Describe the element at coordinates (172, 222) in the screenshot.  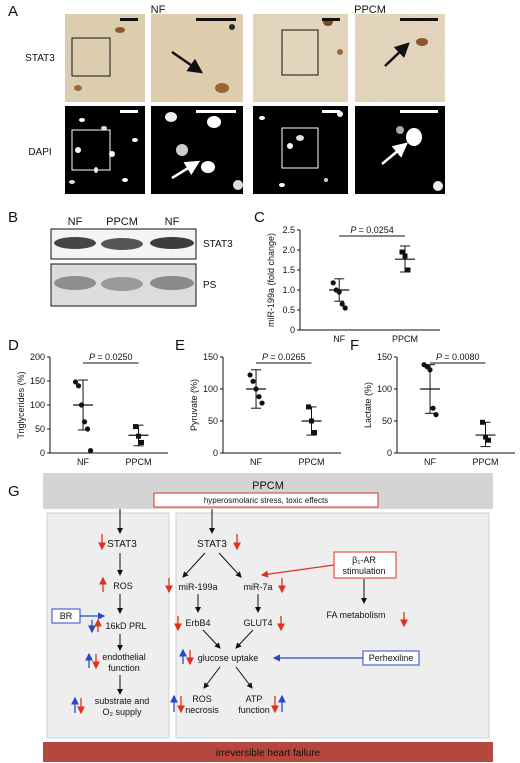
I see `lane-label-3: NF` at that location.